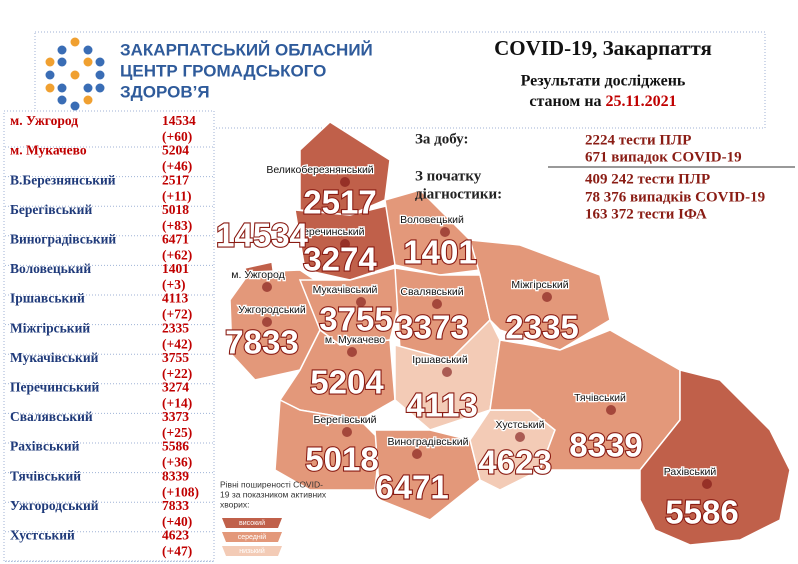 The height and width of the screenshot is (564, 798). I want to click on title: COVID-19, Закарпаття, so click(603, 48).